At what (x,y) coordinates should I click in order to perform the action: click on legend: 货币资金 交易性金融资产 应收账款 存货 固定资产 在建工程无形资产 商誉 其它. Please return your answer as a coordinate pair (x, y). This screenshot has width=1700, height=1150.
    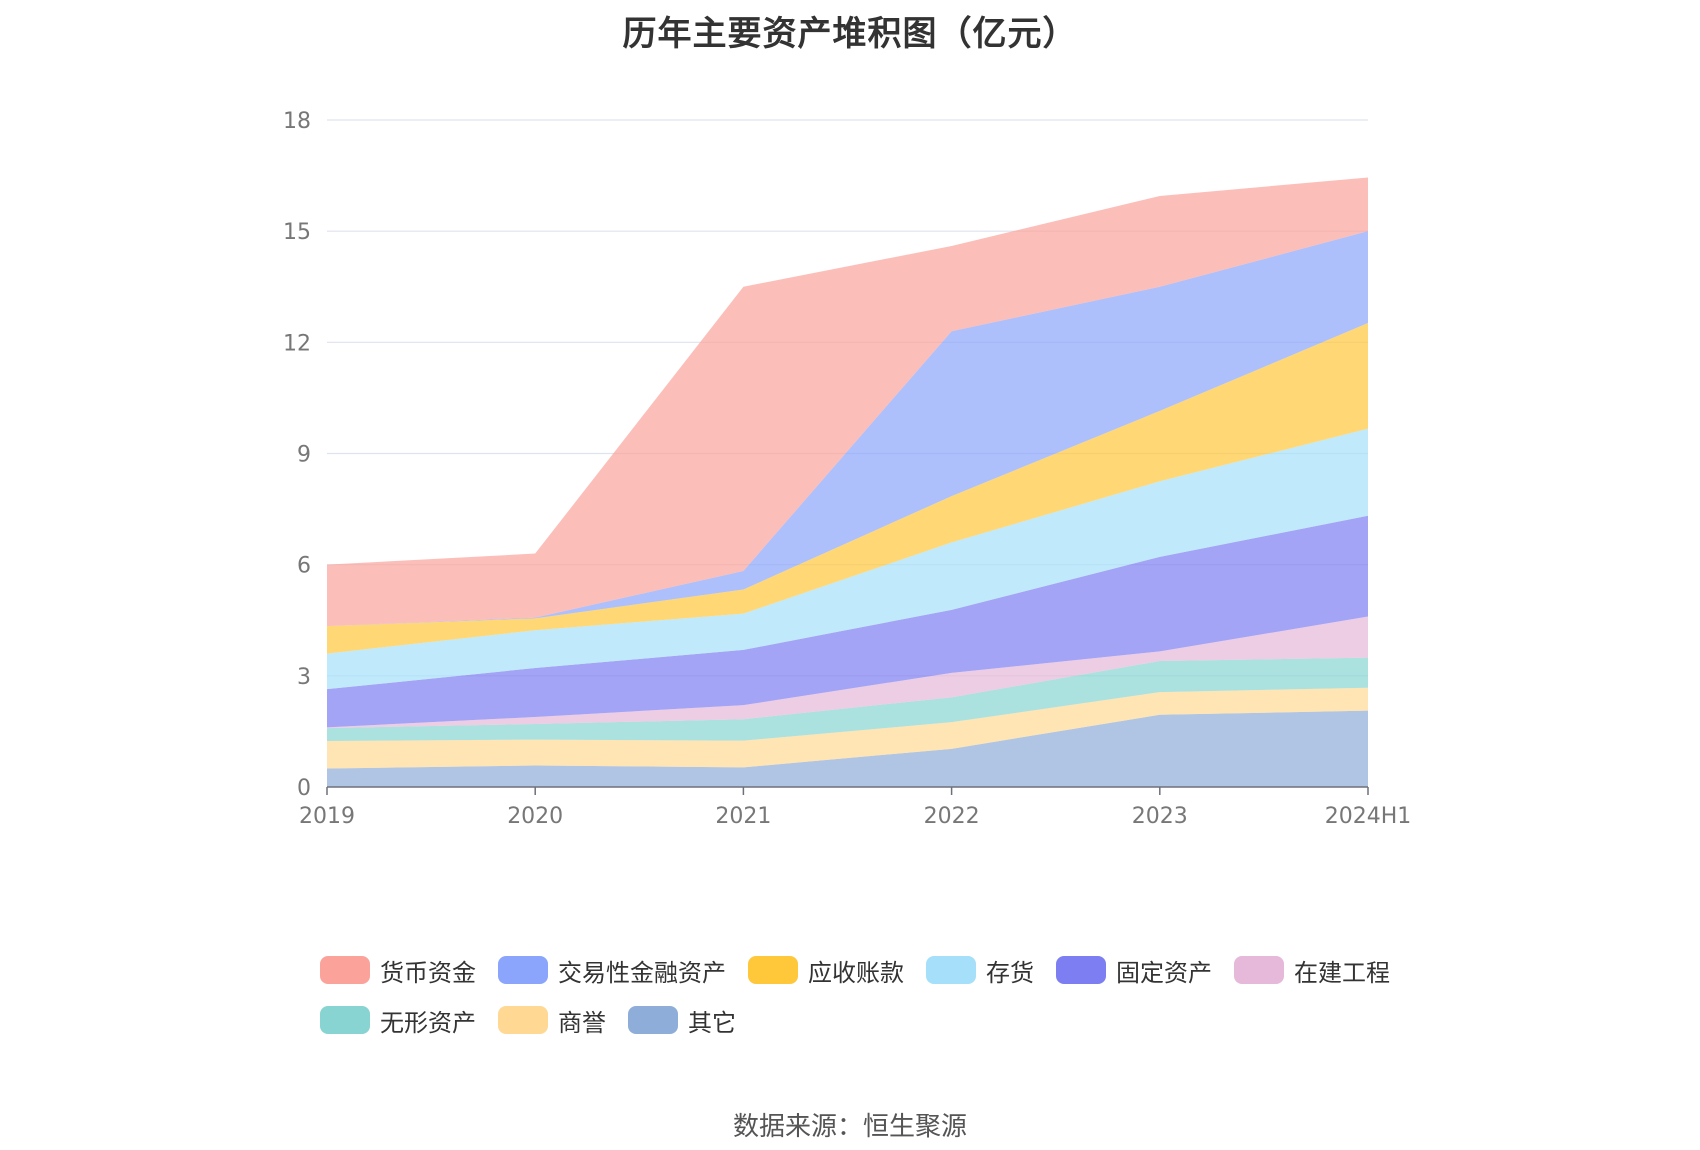
    Looking at the image, I should click on (880, 1005).